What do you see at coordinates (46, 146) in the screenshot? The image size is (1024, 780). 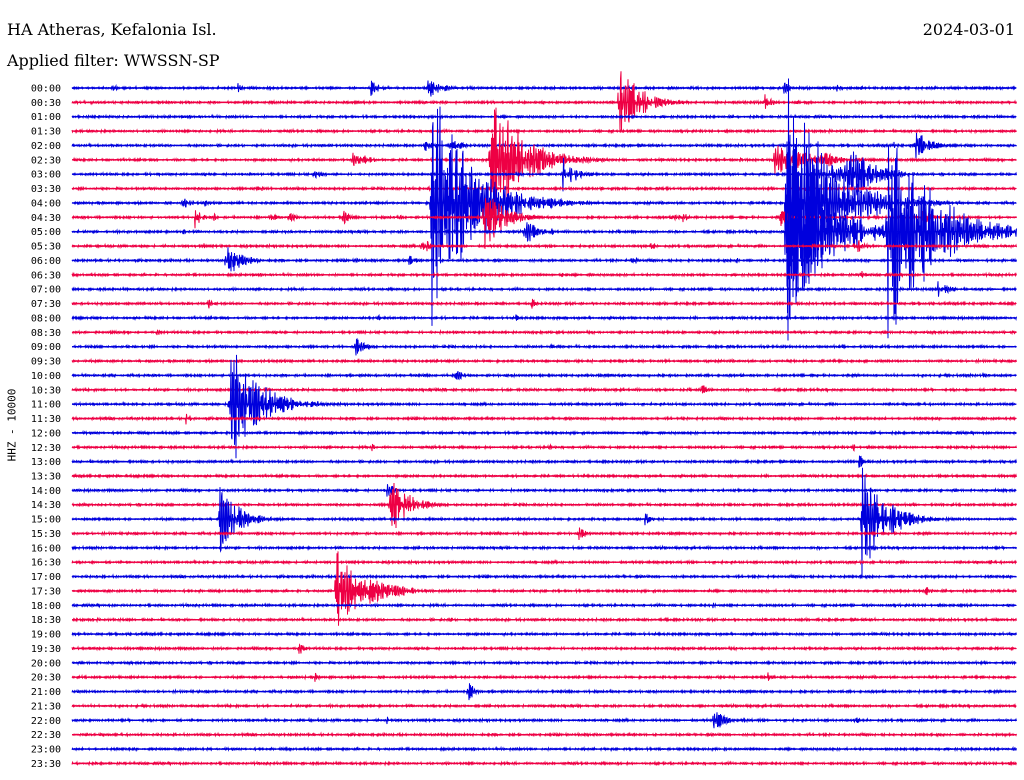 I see `time-tick-label: 02:00` at bounding box center [46, 146].